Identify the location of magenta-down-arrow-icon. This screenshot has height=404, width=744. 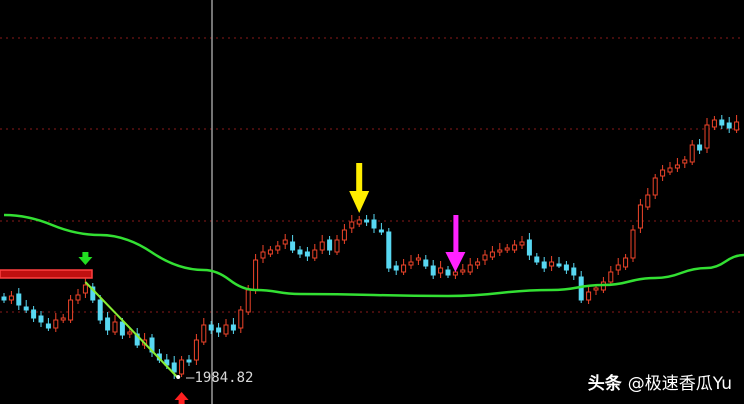
(455, 243).